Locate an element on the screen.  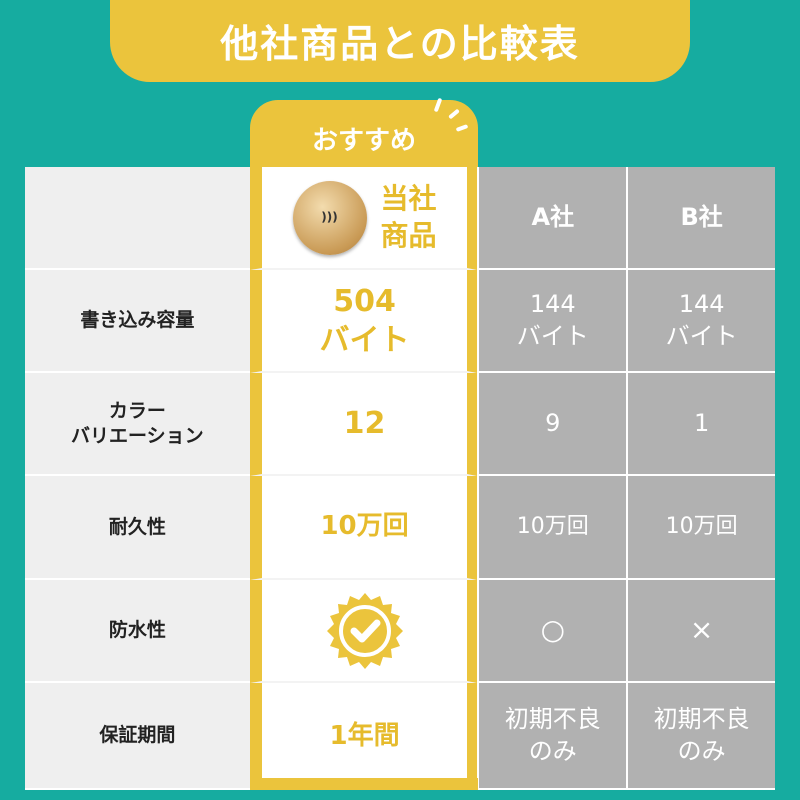
nfc-coin-icon: ))) is located at coordinates (329, 217).